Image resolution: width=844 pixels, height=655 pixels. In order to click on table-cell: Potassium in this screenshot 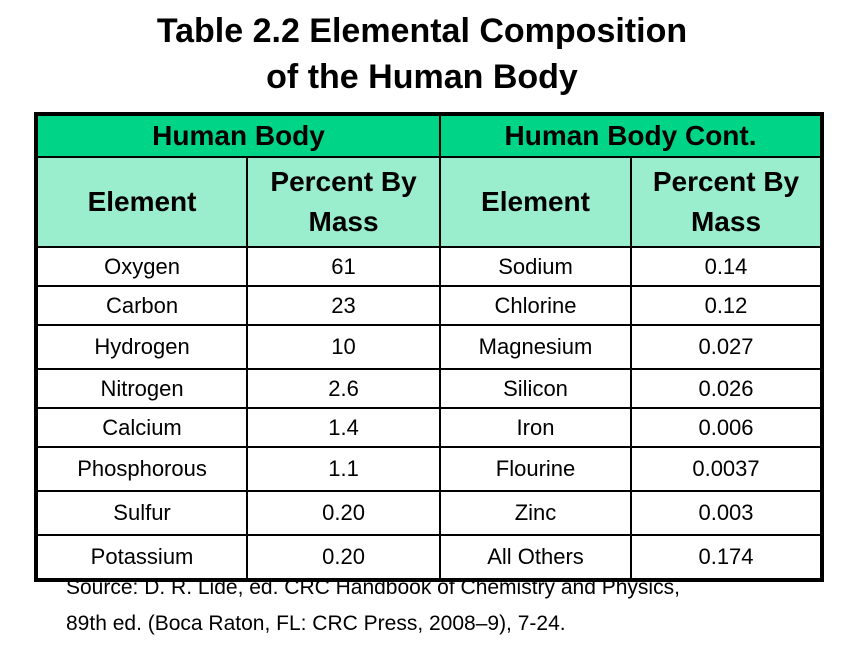, I will do `click(141, 557)`.